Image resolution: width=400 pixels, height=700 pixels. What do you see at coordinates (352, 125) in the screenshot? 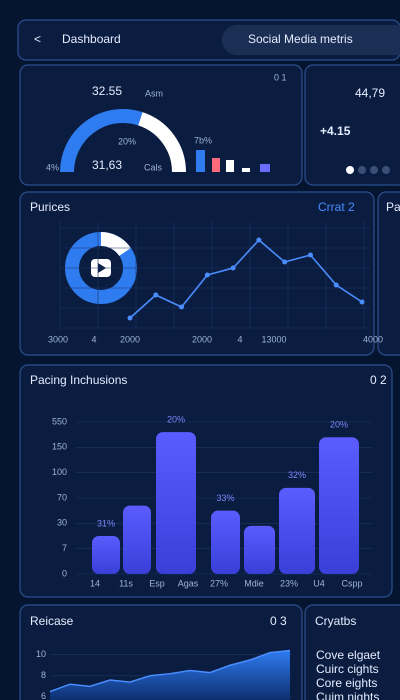
I see `kpi-panel` at bounding box center [352, 125].